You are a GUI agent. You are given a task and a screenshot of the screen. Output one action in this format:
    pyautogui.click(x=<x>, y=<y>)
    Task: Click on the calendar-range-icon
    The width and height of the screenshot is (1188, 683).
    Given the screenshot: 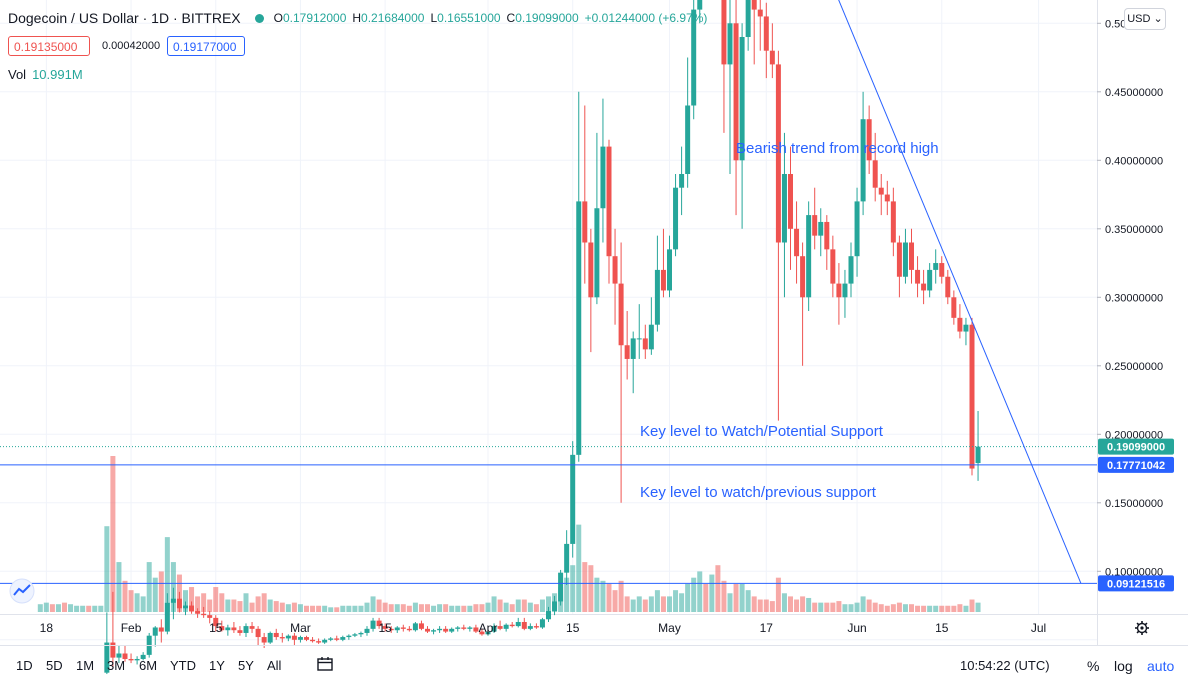 What is the action you would take?
    pyautogui.click(x=325, y=664)
    